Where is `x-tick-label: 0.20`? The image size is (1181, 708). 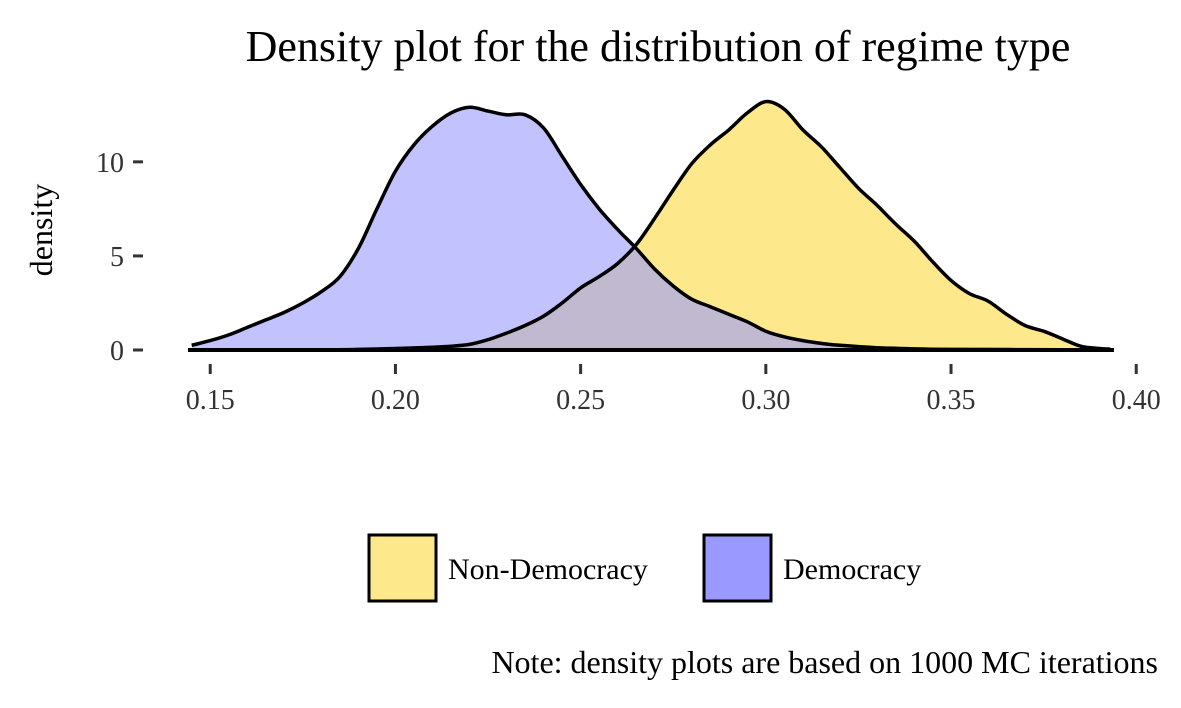 x-tick-label: 0.20 is located at coordinates (395, 400).